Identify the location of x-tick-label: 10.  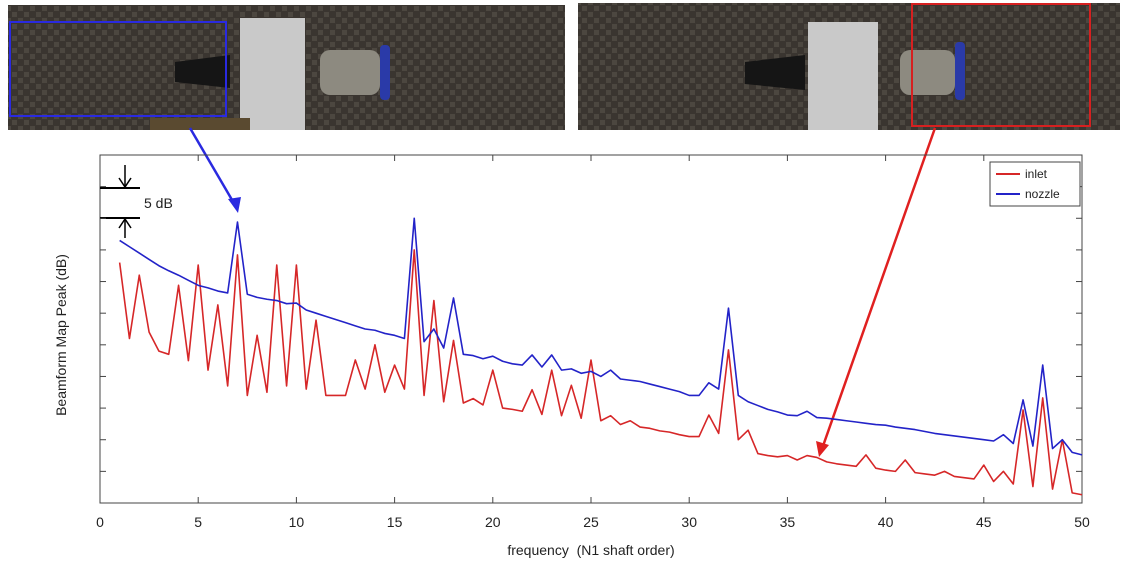
(297, 522).